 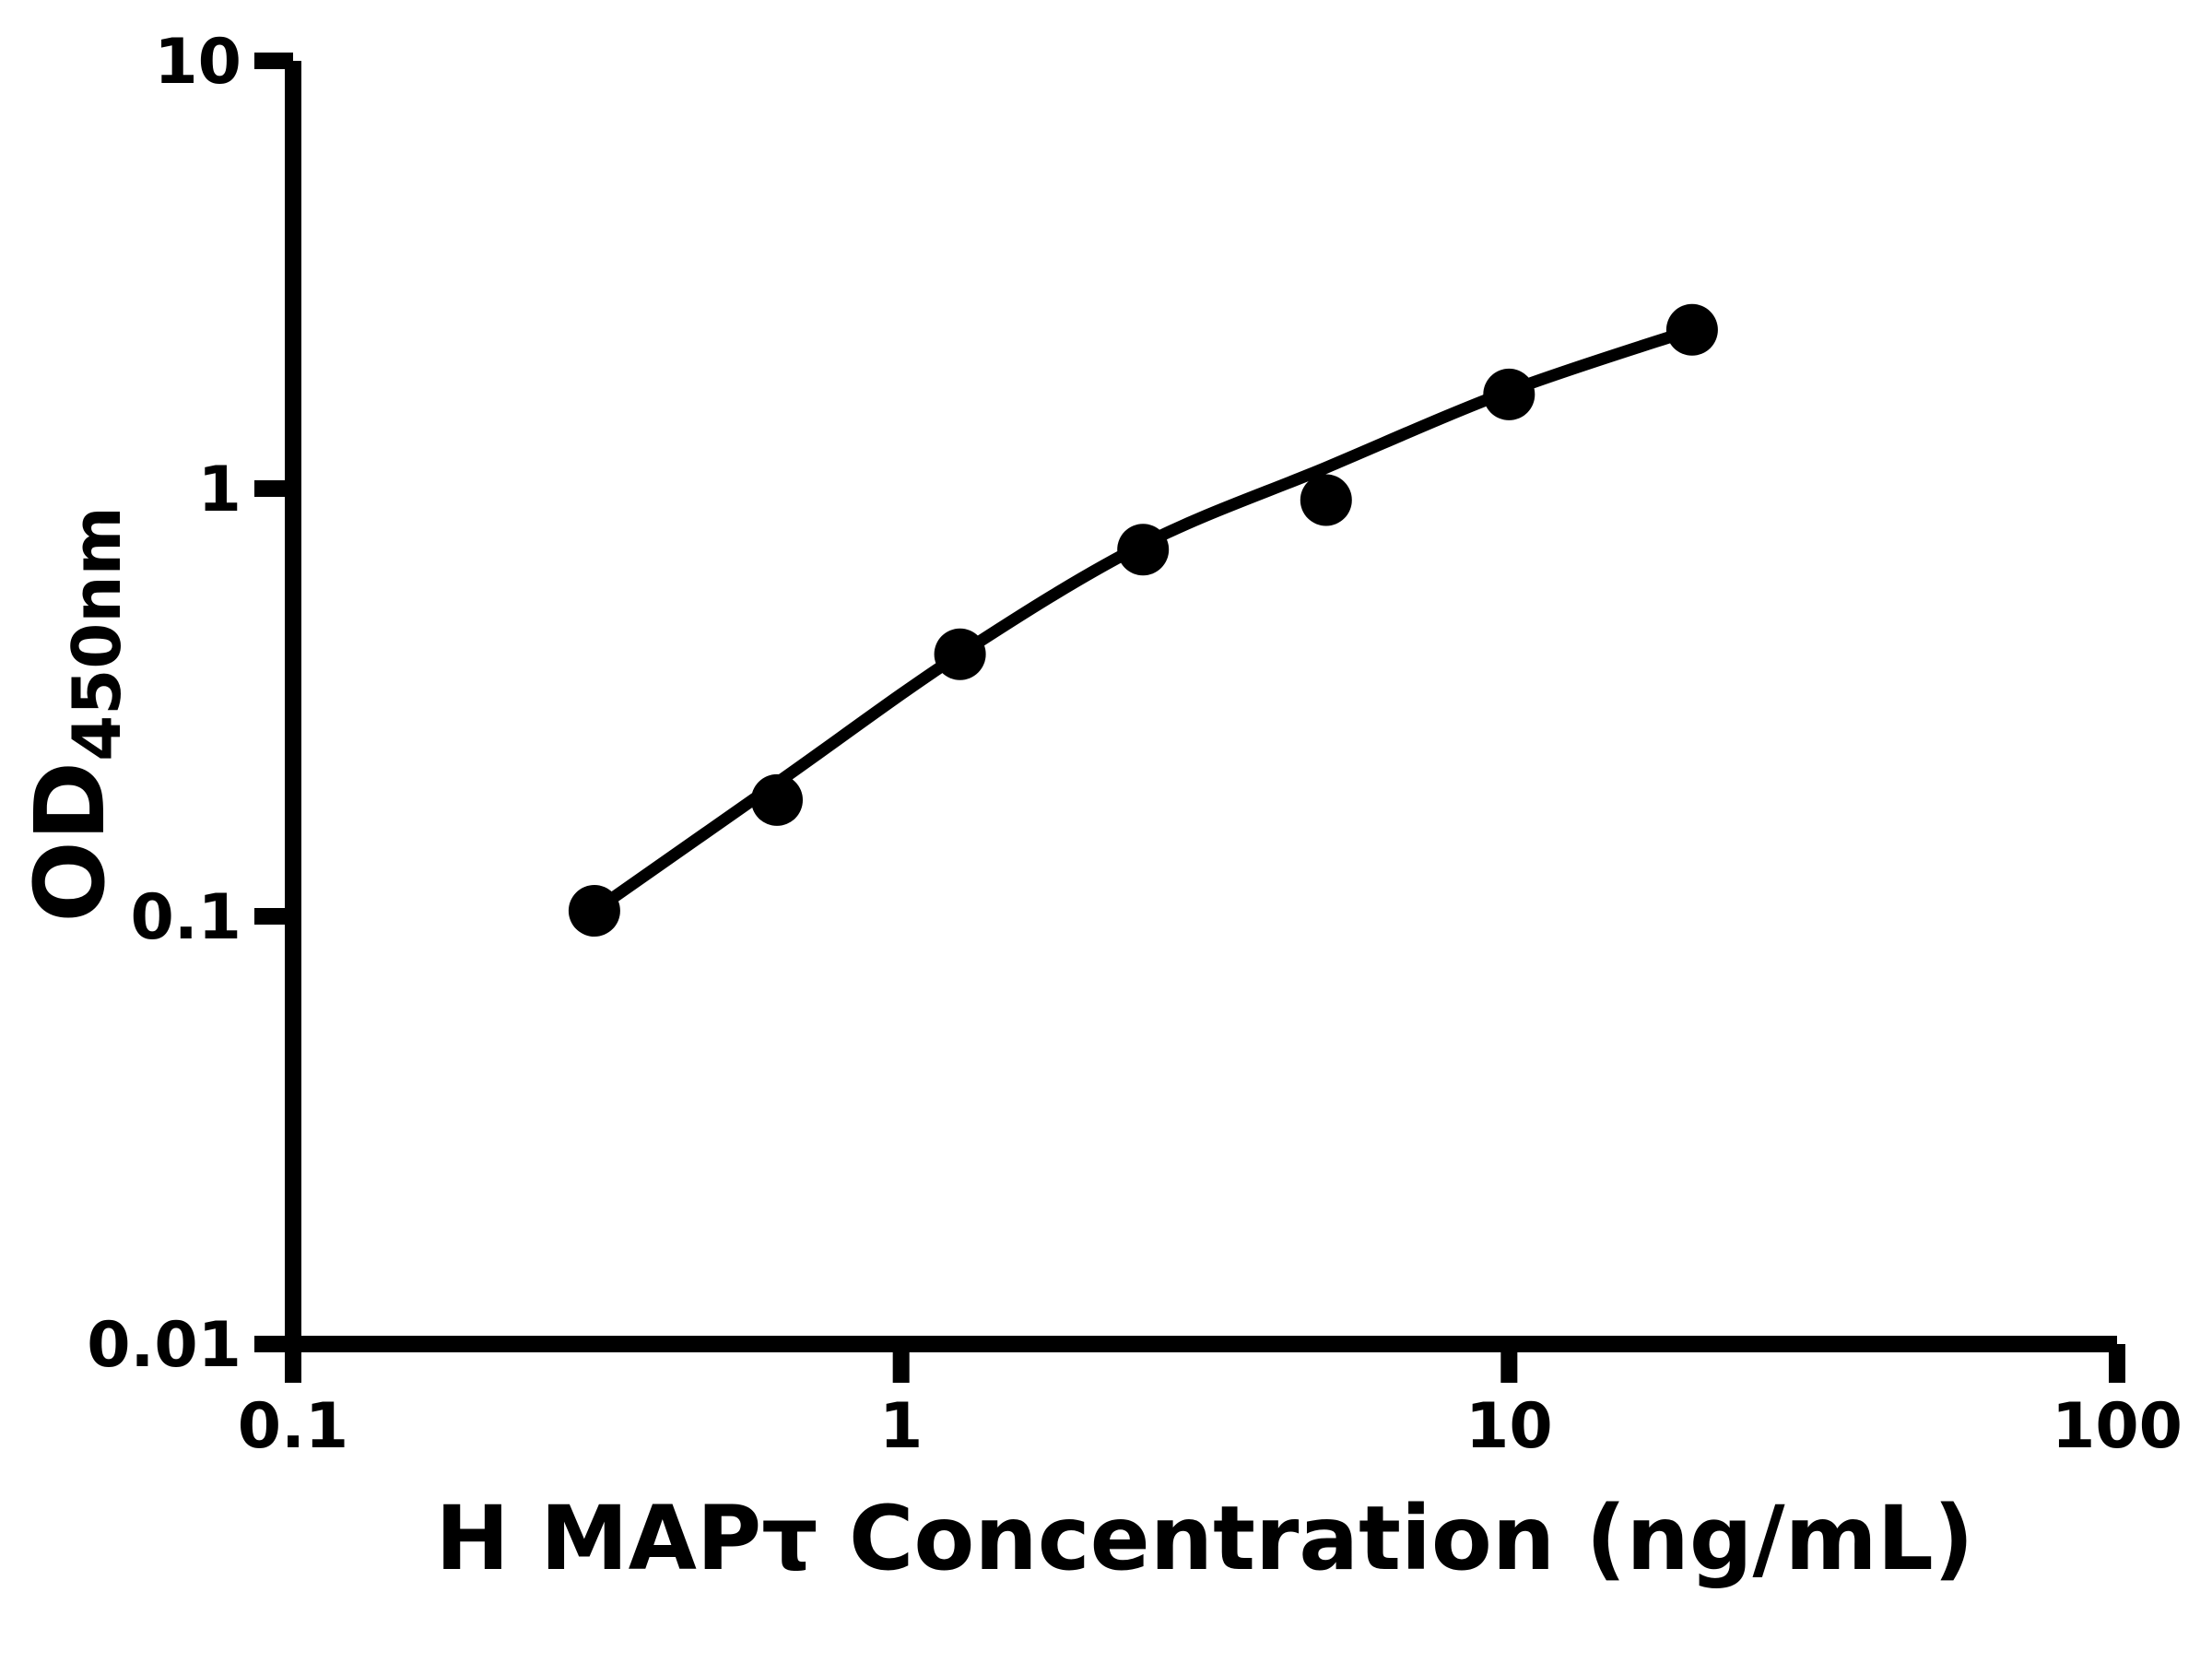 I want to click on y-tick-label: 1, so click(x=219, y=490).